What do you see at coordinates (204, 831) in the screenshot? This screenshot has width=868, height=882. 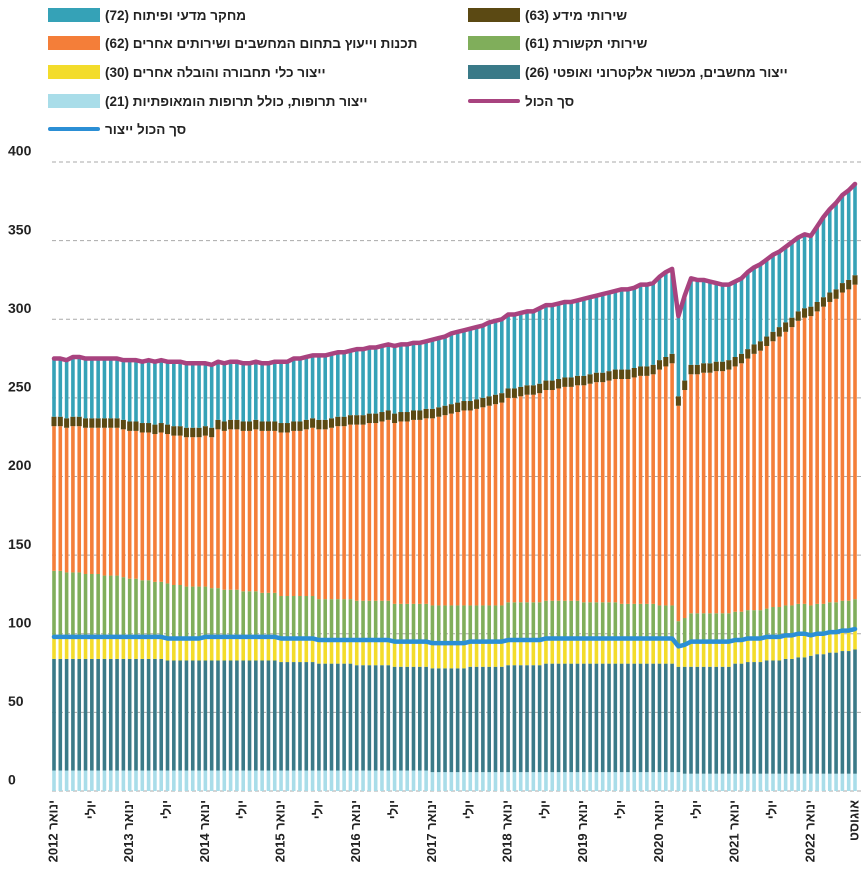 I see `x-tick-label: ינואר 2014` at bounding box center [204, 831].